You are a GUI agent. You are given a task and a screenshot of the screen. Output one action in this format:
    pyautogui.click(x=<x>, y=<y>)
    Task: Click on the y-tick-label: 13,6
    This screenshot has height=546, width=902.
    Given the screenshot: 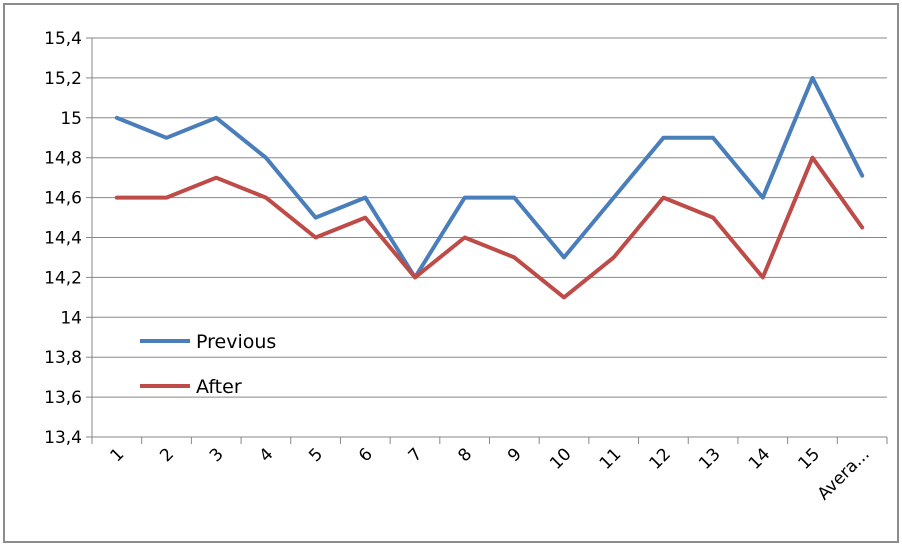 What is the action you would take?
    pyautogui.click(x=63, y=398)
    